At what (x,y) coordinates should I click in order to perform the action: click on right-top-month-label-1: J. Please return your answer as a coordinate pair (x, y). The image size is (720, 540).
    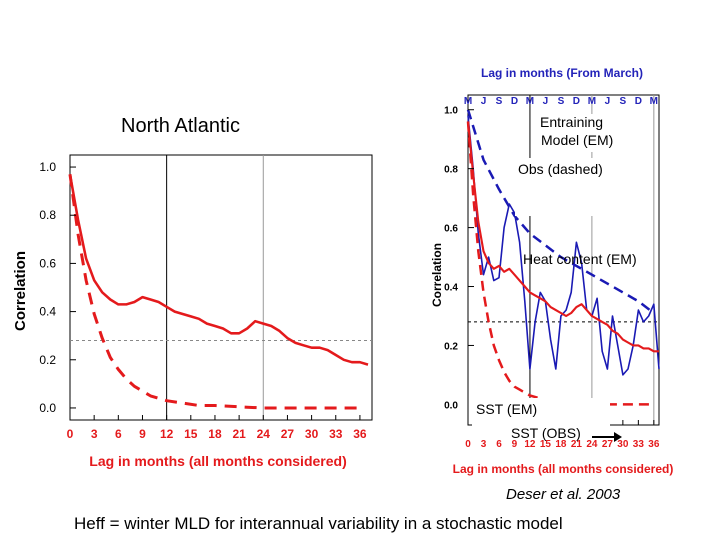
    Looking at the image, I should click on (484, 101).